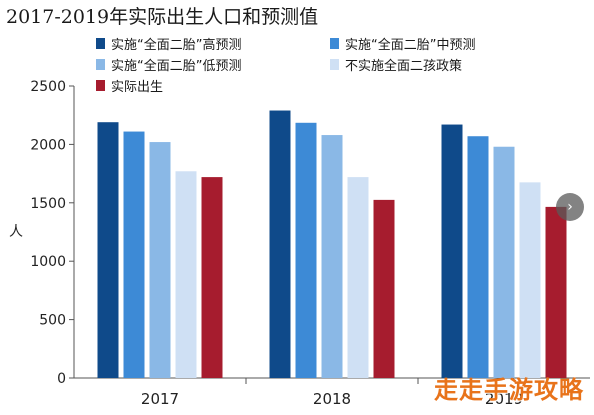  What do you see at coordinates (504, 399) in the screenshot?
I see `x-tick-label: 2019` at bounding box center [504, 399].